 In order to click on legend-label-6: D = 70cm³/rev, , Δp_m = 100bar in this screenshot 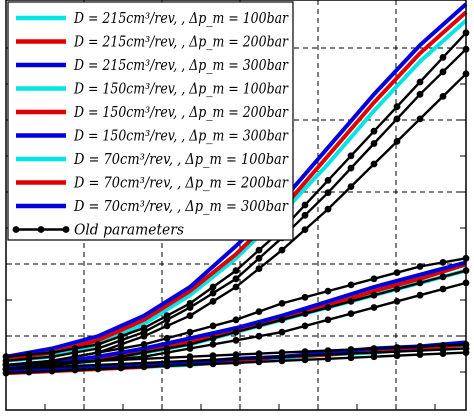, I will do `click(181, 160)`.